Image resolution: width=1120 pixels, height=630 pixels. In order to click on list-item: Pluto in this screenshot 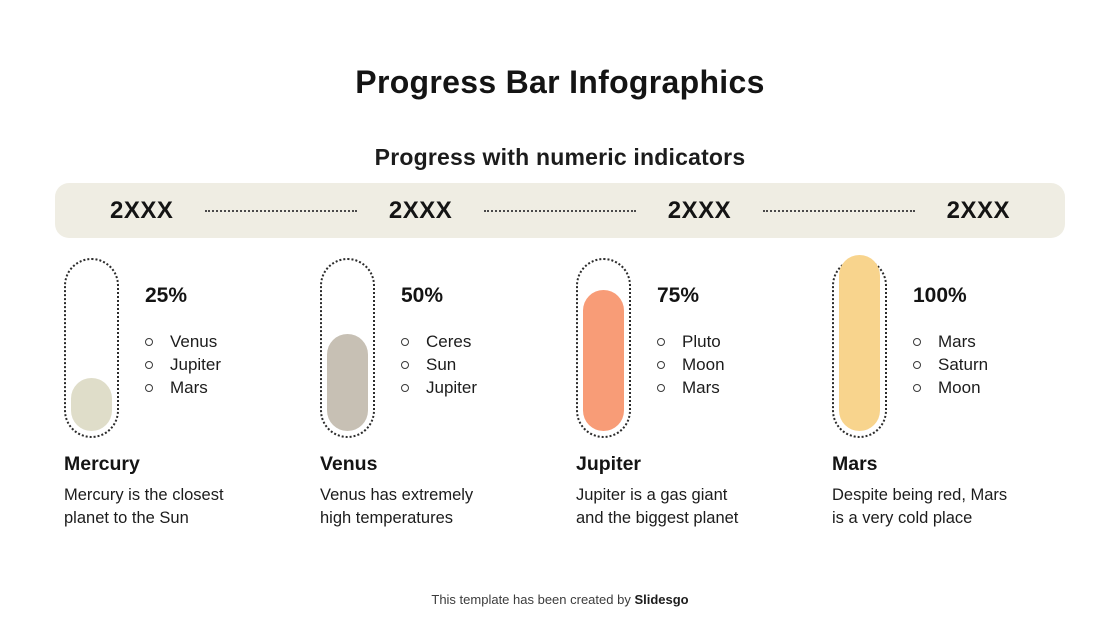, I will do `click(691, 341)`.